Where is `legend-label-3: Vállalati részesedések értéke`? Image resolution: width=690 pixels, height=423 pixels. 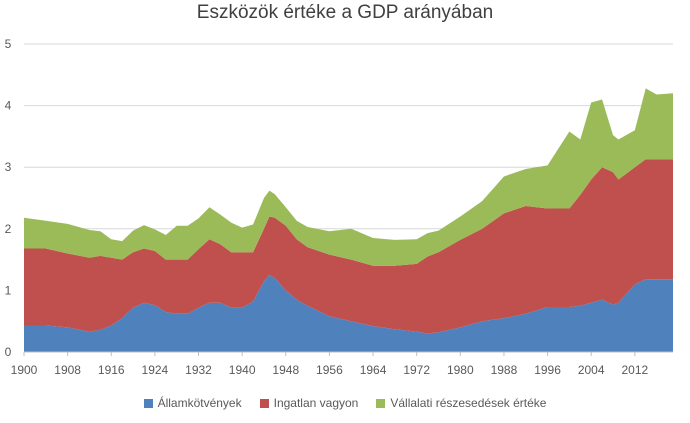
legend-label-3: Vállalati részesedések értéke is located at coordinates (468, 403).